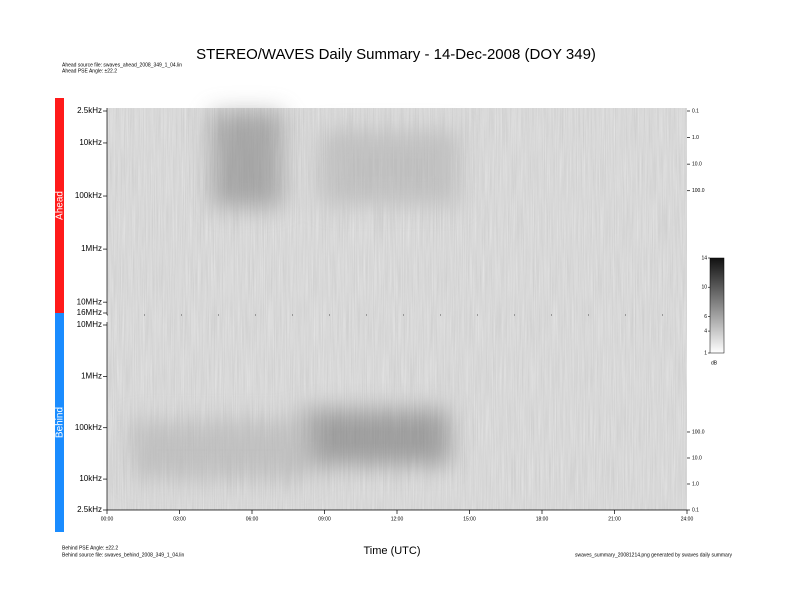 The image size is (792, 612). I want to click on x-tick-label: 00:00, so click(107, 519).